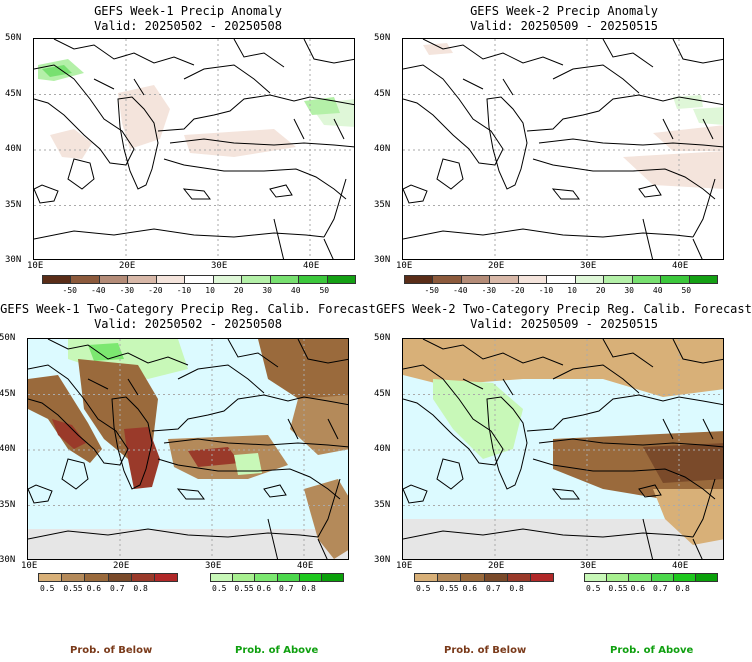  What do you see at coordinates (8, 560) in the screenshot?
I see `lat-label: 30N` at bounding box center [8, 560].